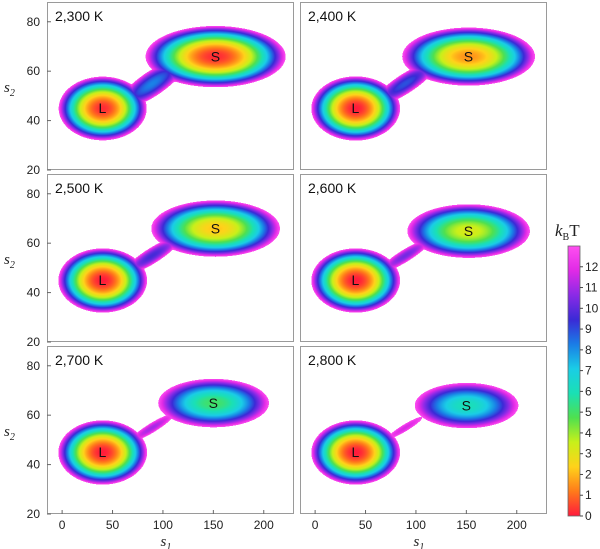 The width and height of the screenshot is (600, 549). Describe the element at coordinates (588, 433) in the screenshot. I see `colorbar-tick-label: 4` at that location.